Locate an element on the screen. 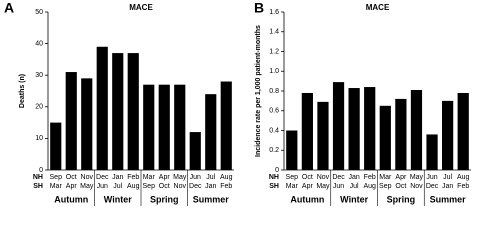 The width and height of the screenshot is (500, 240). panel-letter: A is located at coordinates (9, 8).